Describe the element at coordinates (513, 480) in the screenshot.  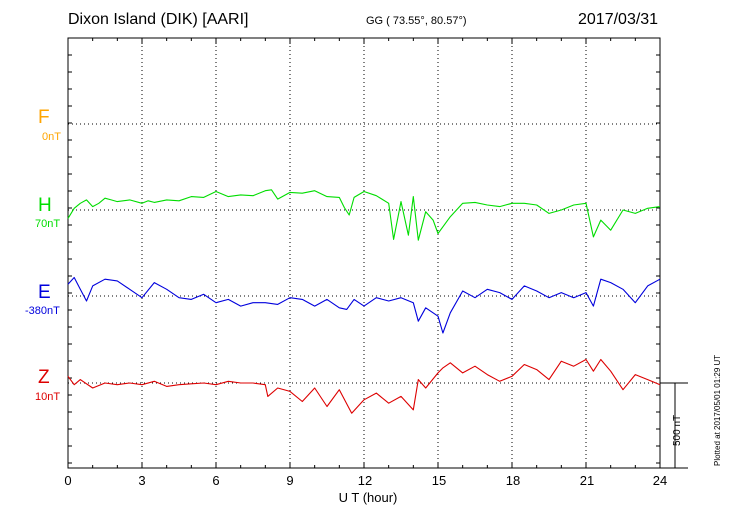
I see `x-tick-label: 18` at that location.